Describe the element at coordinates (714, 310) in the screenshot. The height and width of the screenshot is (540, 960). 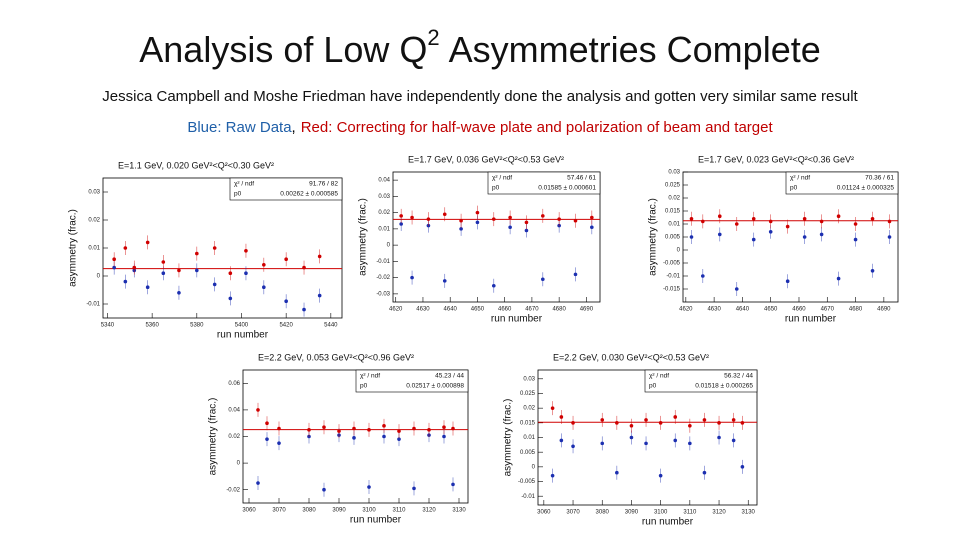
I see `x-tick-label: 4630` at that location.